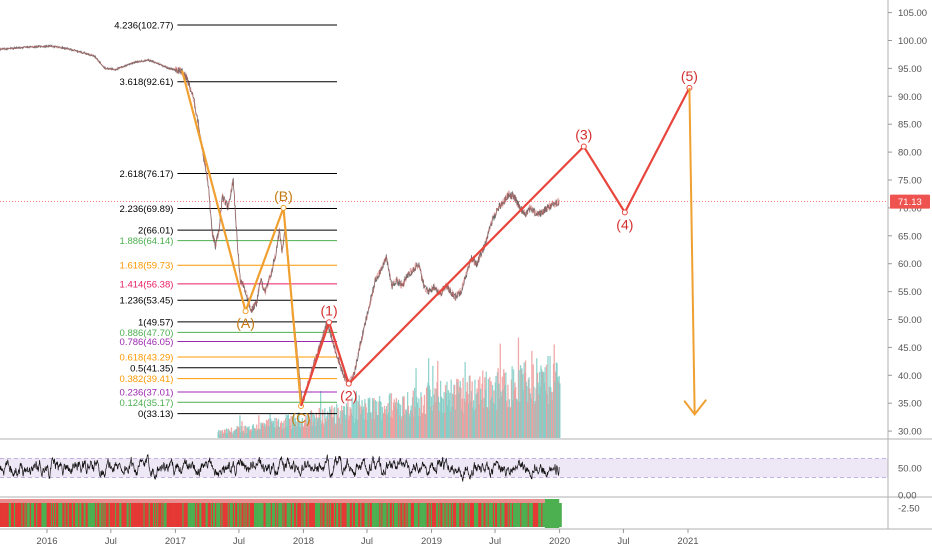  What do you see at coordinates (155, 231) in the screenshot?
I see `fib-level-label: 2(66.01)` at bounding box center [155, 231].